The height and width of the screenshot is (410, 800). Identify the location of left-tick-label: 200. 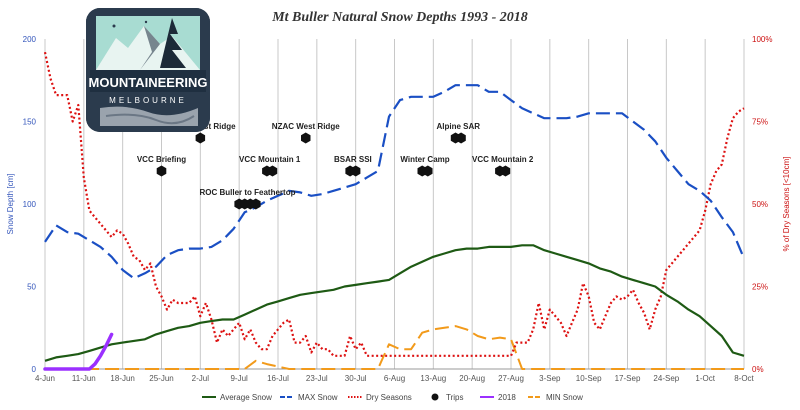
(30, 39).